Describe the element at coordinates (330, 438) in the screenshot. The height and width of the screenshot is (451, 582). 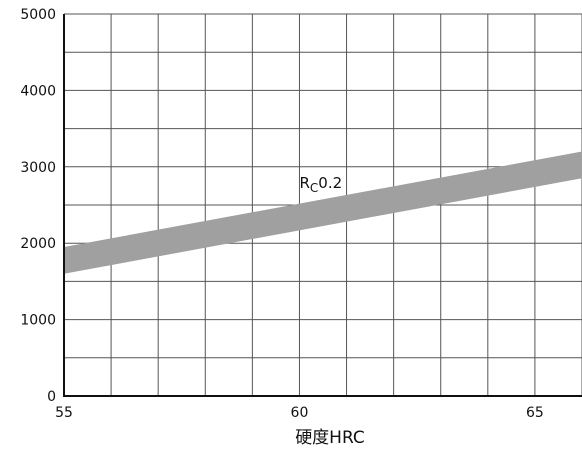
I see `x-axis-title: 硬度HRC` at that location.